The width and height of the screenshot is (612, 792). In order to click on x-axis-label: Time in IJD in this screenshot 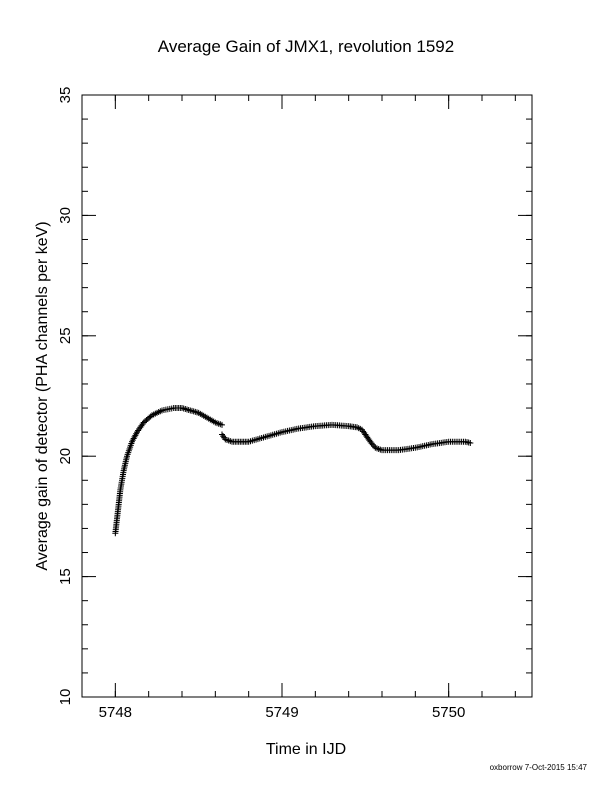, I will do `click(306, 749)`.